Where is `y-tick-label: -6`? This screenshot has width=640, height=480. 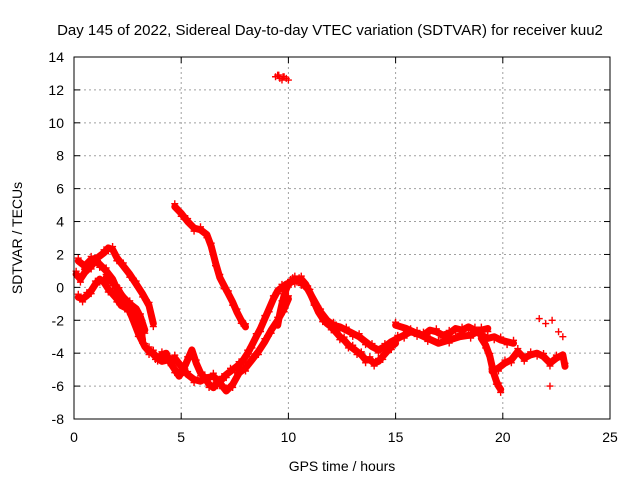
y-tick-label: -6 is located at coordinates (58, 386).